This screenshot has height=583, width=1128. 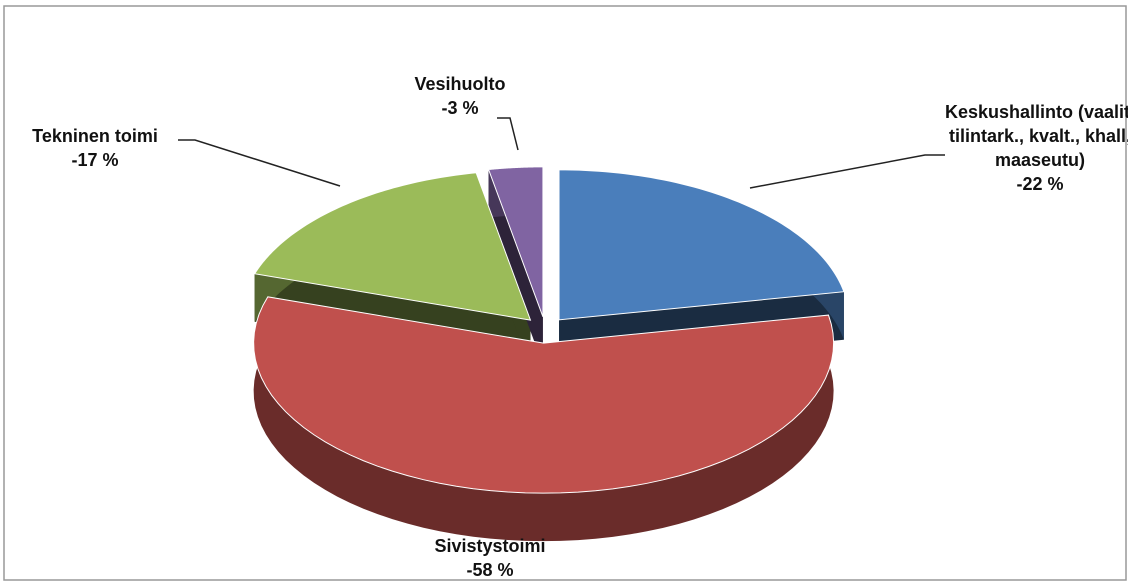 I want to click on value-label: -22 %, so click(x=1040, y=184).